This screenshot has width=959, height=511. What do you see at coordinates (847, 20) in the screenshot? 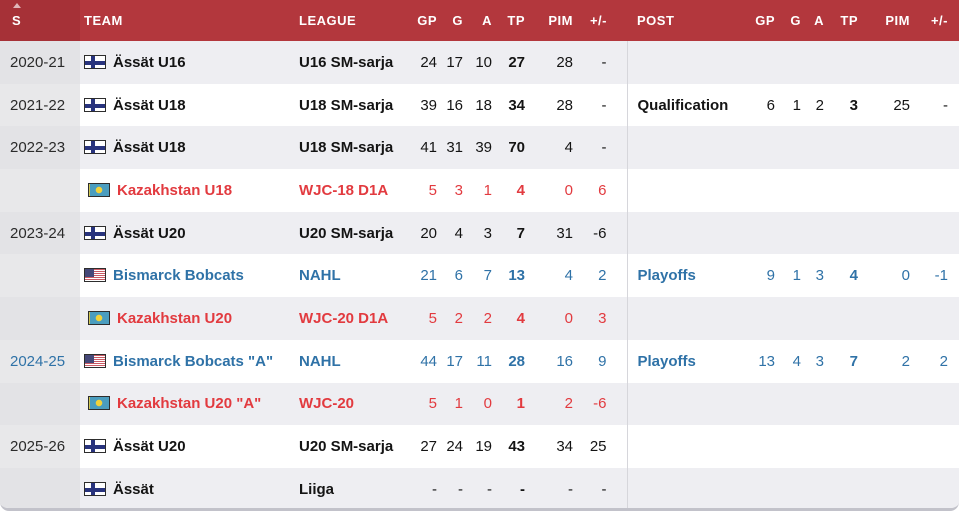
I see `column-header-tp2: TP` at bounding box center [847, 20].